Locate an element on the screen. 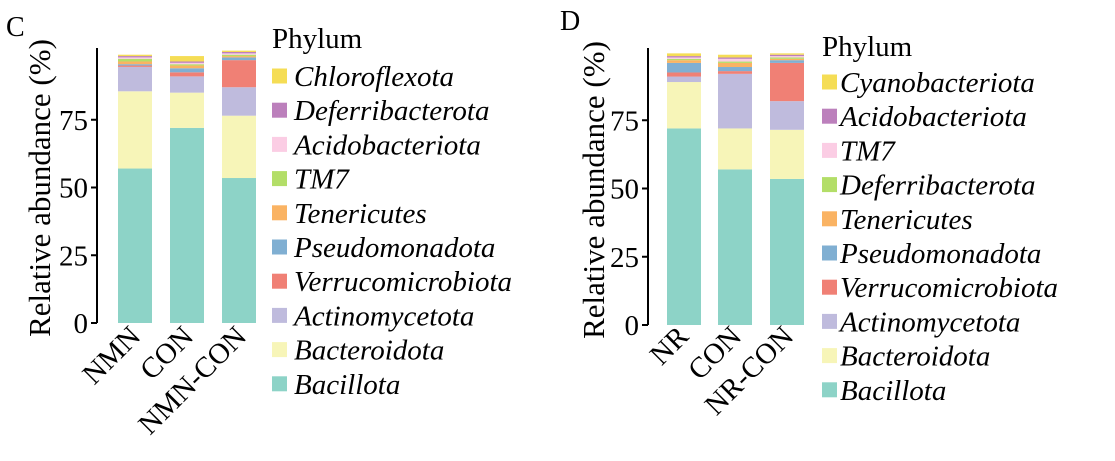 This screenshot has width=1115, height=461. panel-label: C is located at coordinates (15, 27).